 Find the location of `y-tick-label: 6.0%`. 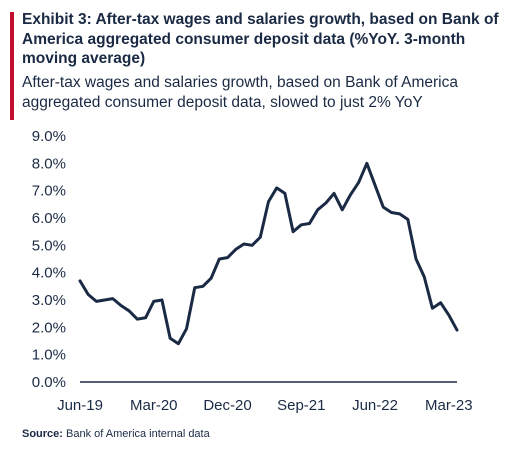

y-tick-label: 6.0% is located at coordinates (49, 218).